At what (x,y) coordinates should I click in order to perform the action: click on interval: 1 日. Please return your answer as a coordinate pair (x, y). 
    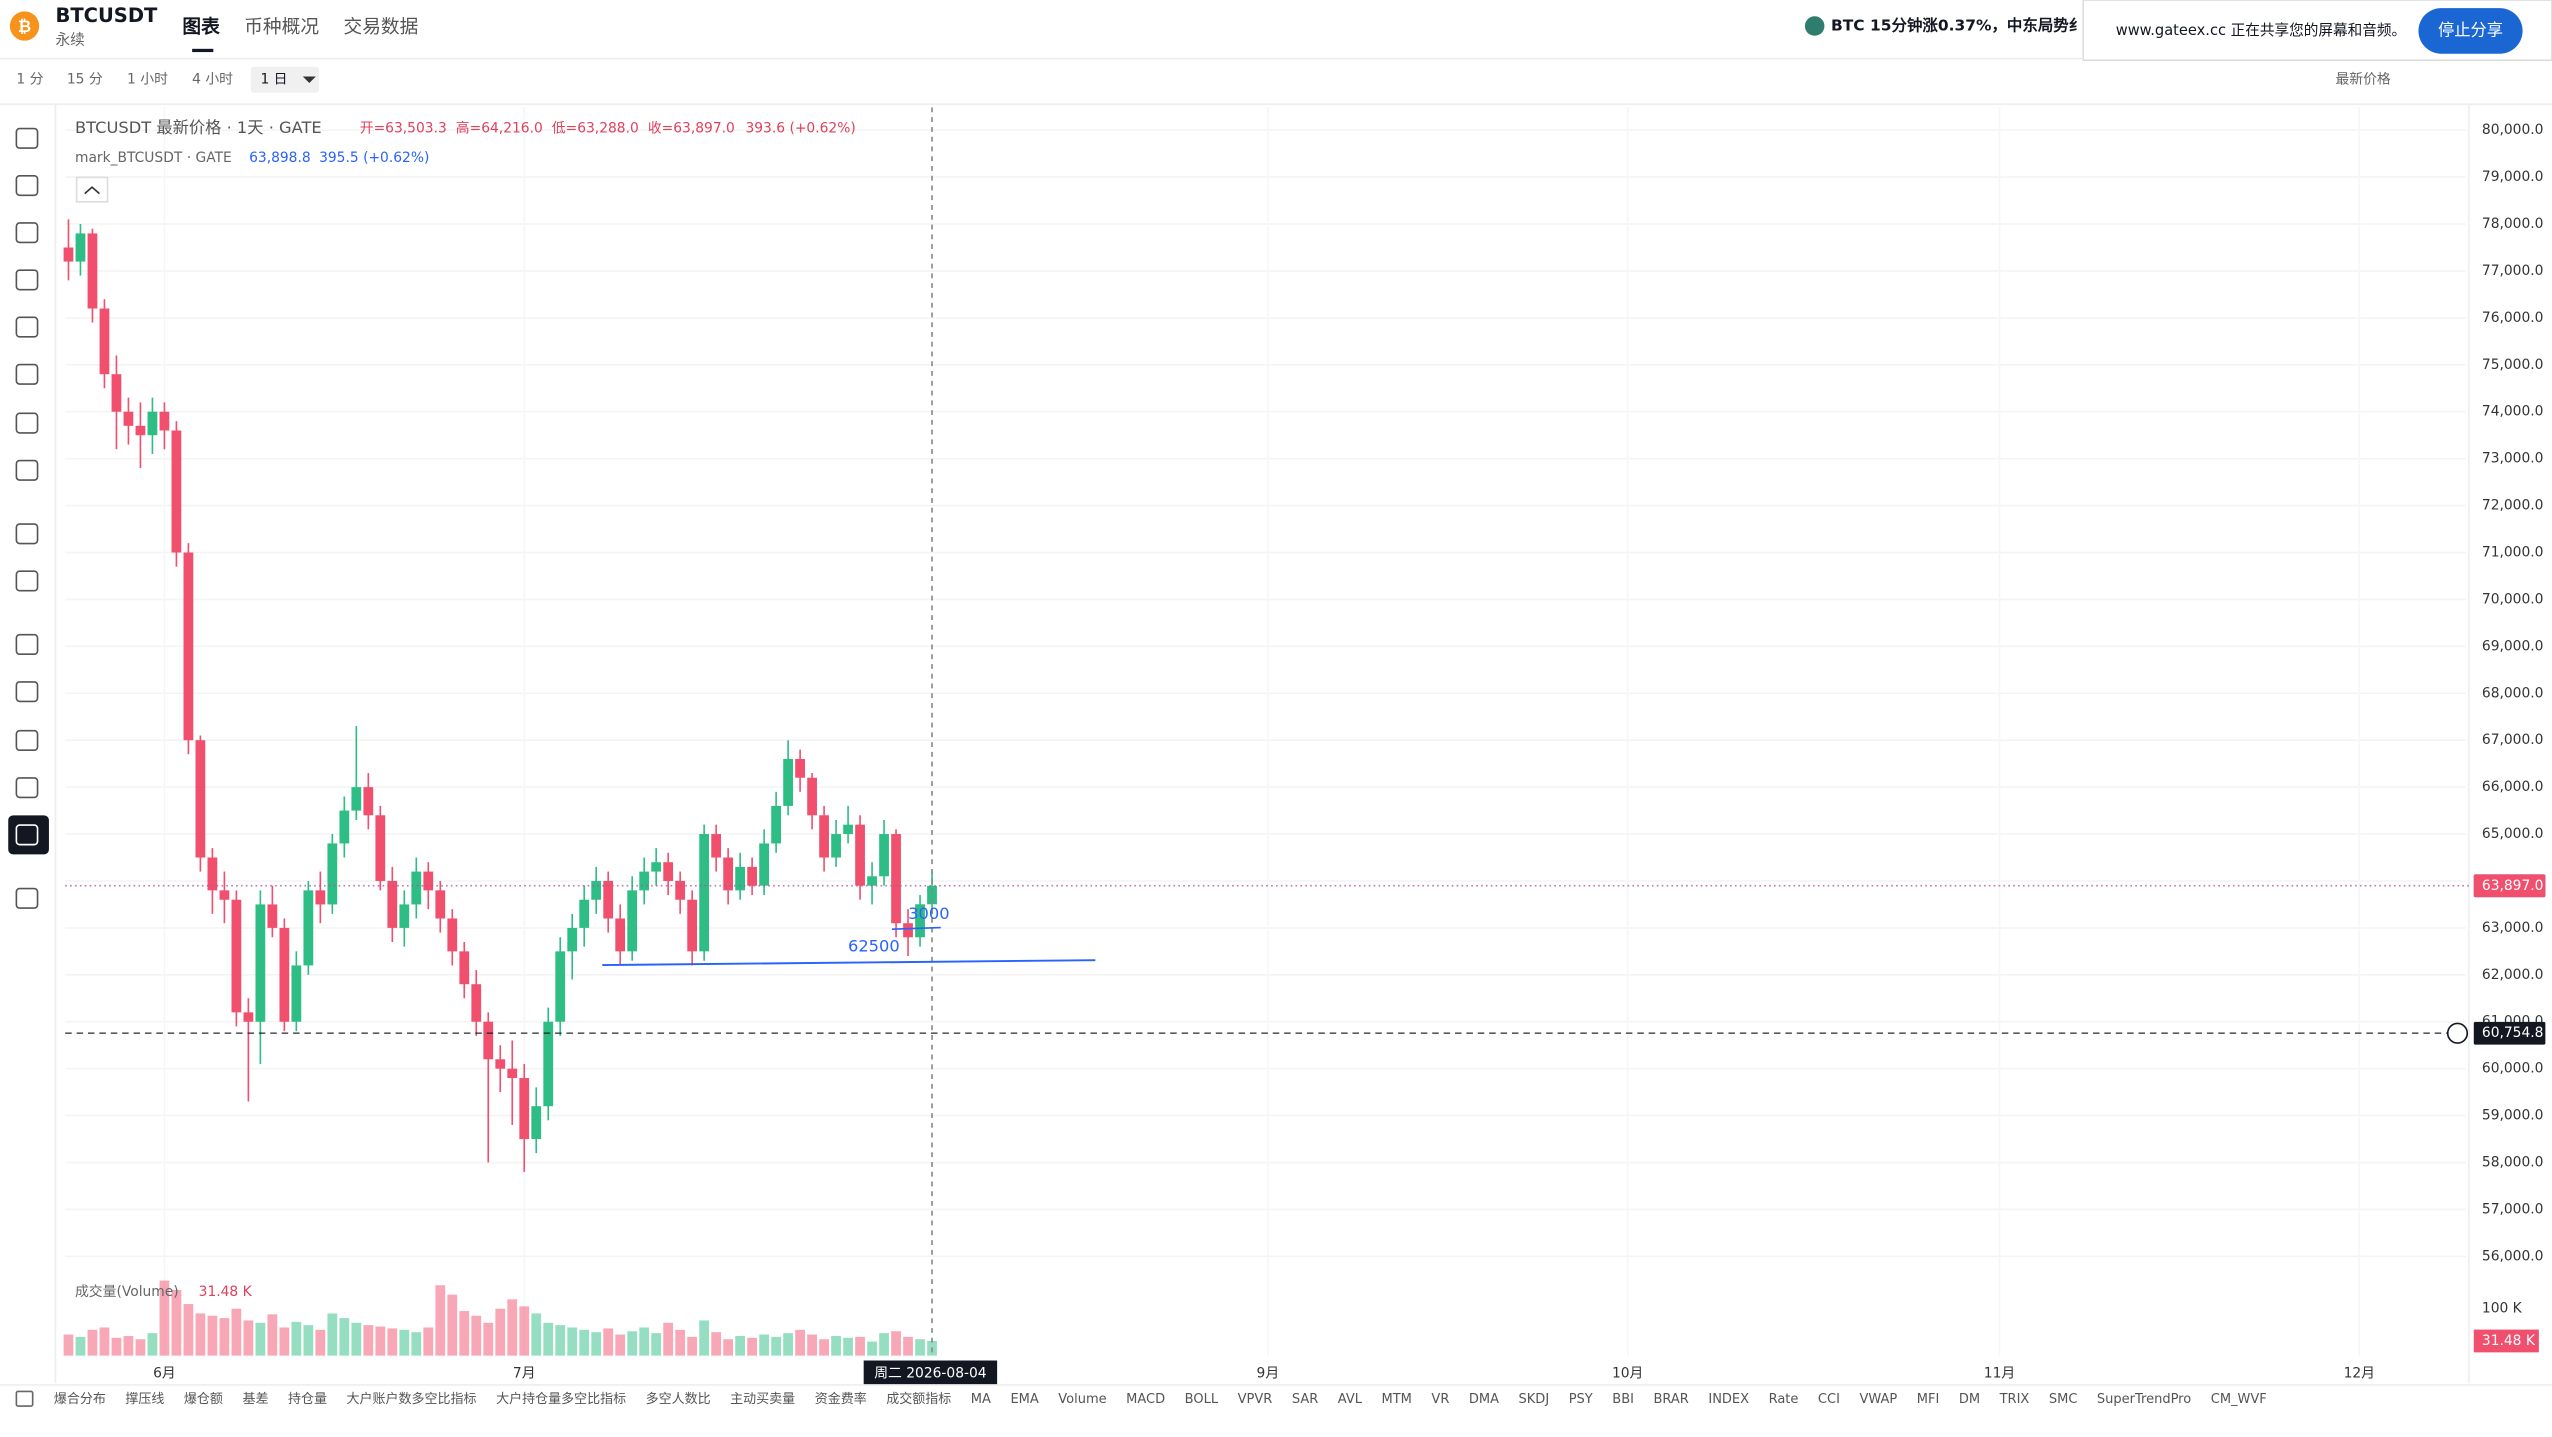
    Looking at the image, I should click on (273, 80).